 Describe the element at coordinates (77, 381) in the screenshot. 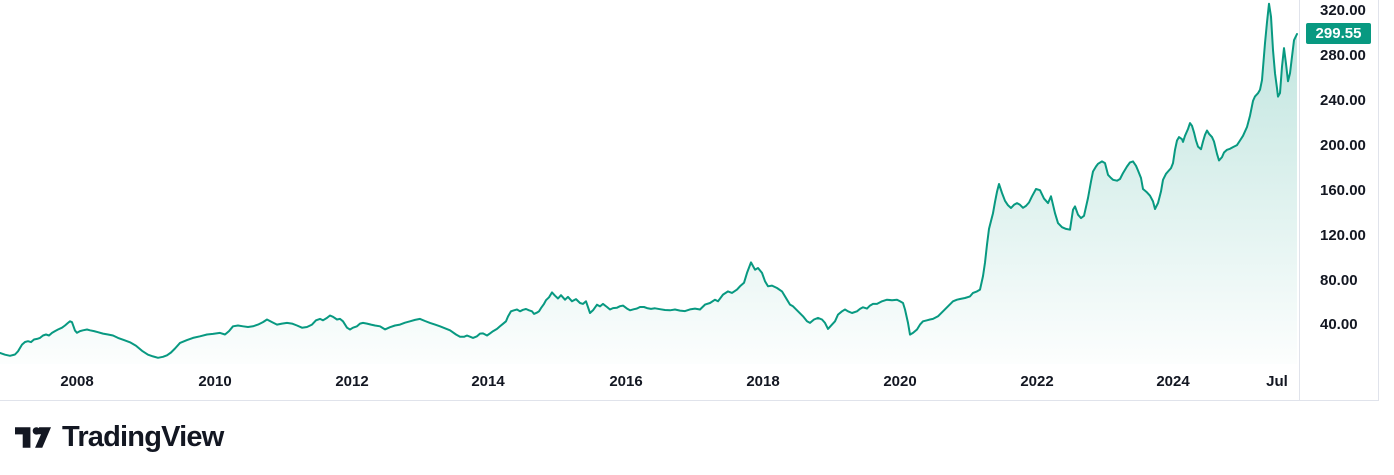

I see `time-tick-label: 2008` at that location.